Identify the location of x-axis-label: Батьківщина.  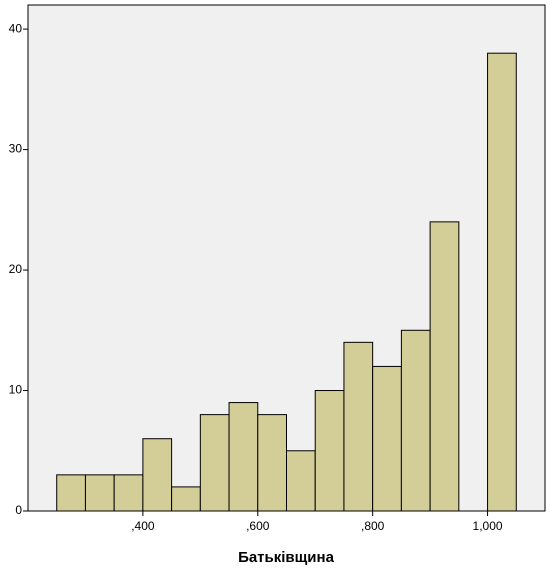
(286, 557).